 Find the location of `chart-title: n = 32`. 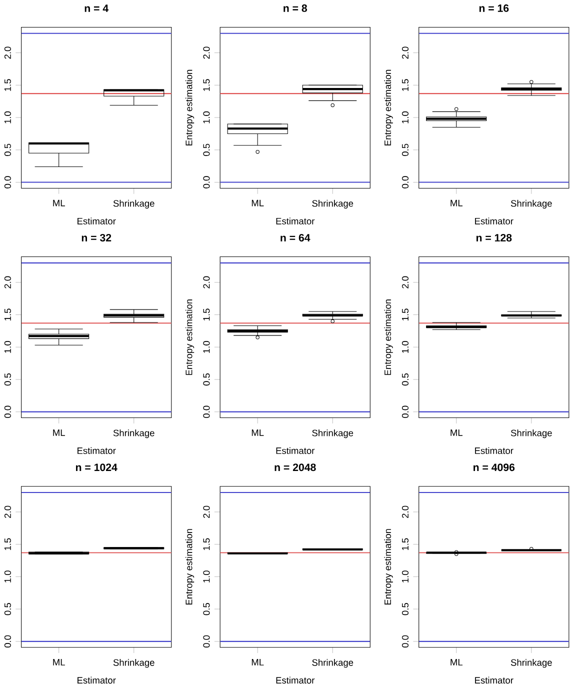

chart-title: n = 32 is located at coordinates (97, 238).